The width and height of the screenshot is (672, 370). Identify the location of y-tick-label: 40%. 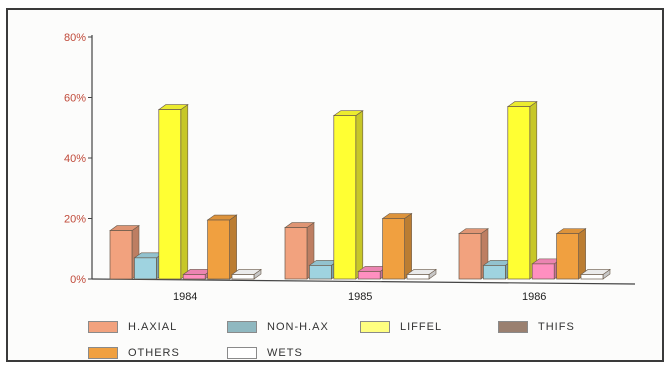
(75, 159).